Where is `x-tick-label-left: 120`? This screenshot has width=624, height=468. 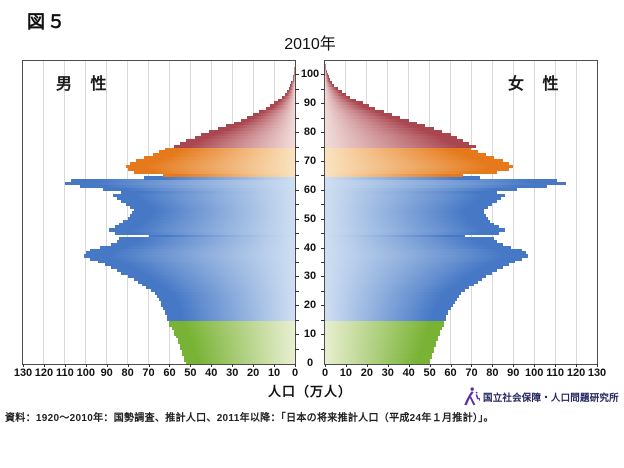 x-tick-label-left: 120 is located at coordinates (44, 373).